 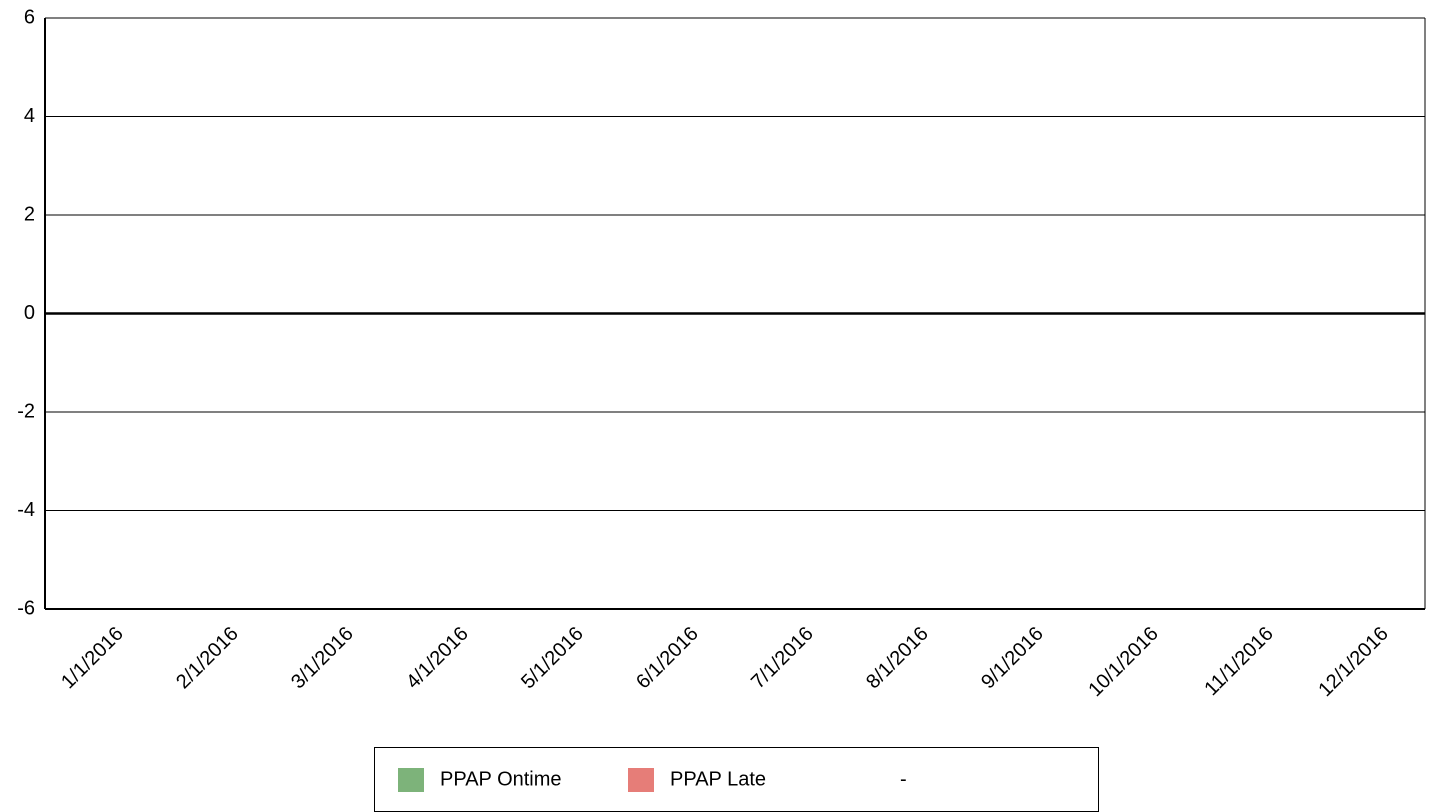 What do you see at coordinates (552, 658) in the screenshot?
I see `x-tick-label: 5/1/2016` at bounding box center [552, 658].